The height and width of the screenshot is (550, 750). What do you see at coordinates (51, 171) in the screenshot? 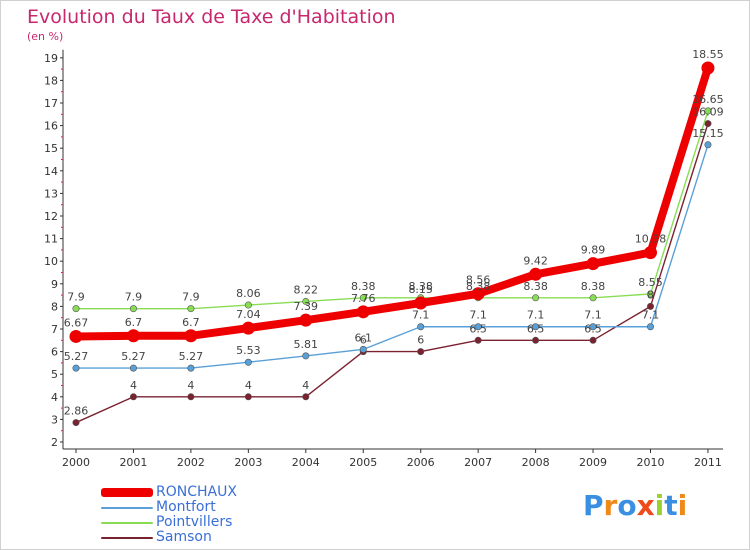
I see `y-tick-label: 14` at bounding box center [51, 171].